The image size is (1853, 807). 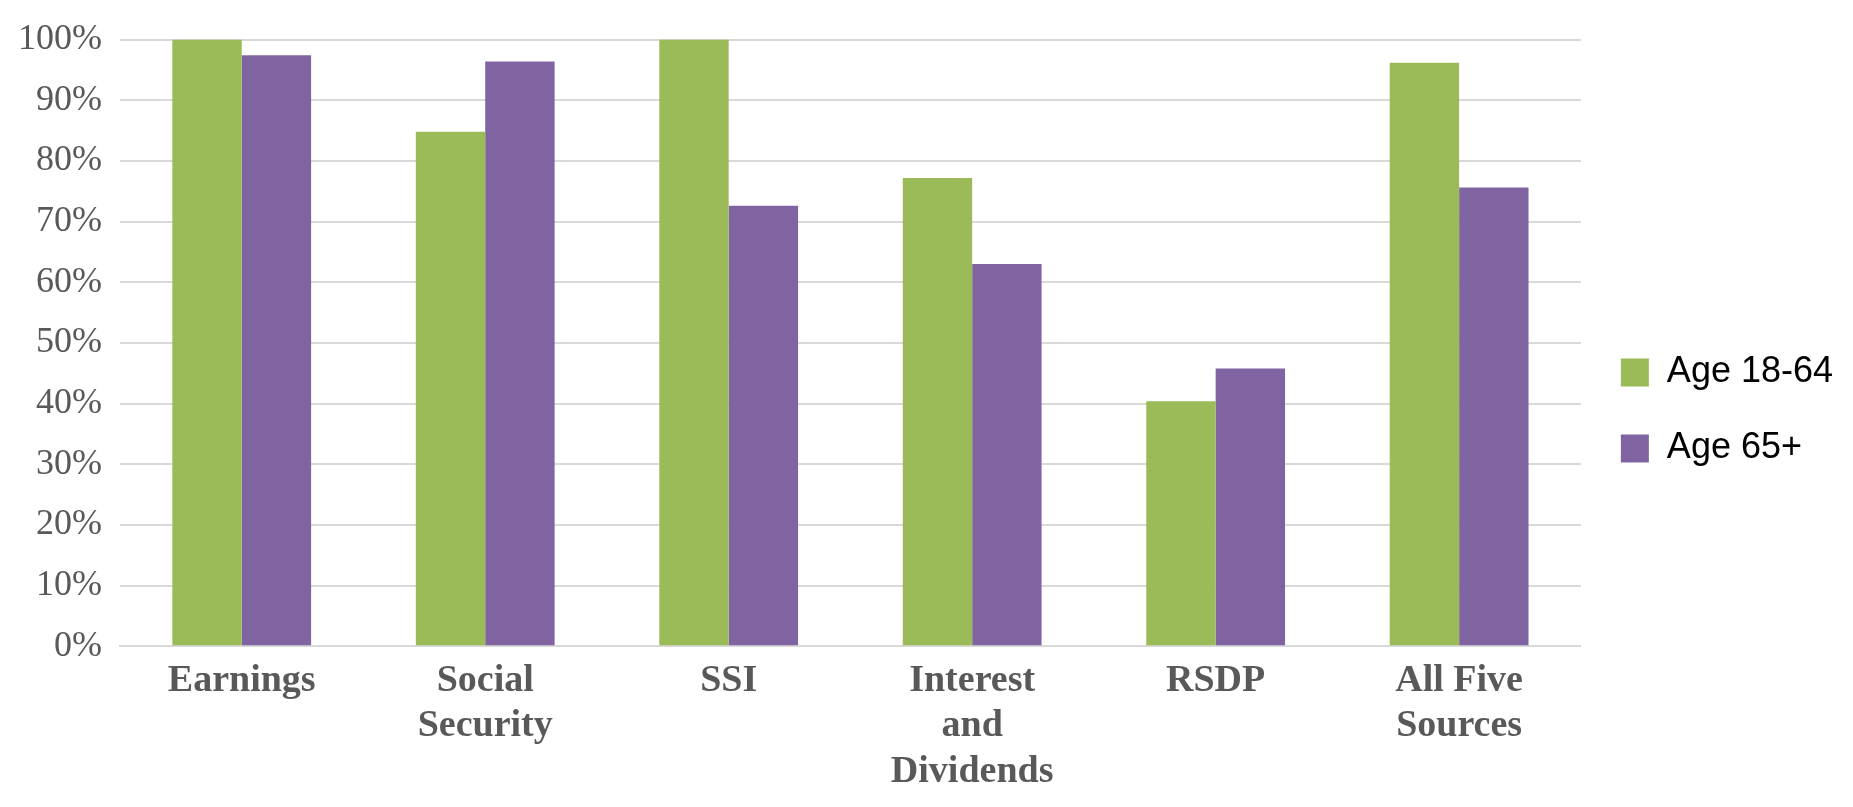 What do you see at coordinates (1734, 446) in the screenshot?
I see `legend-label: Age 65+` at bounding box center [1734, 446].